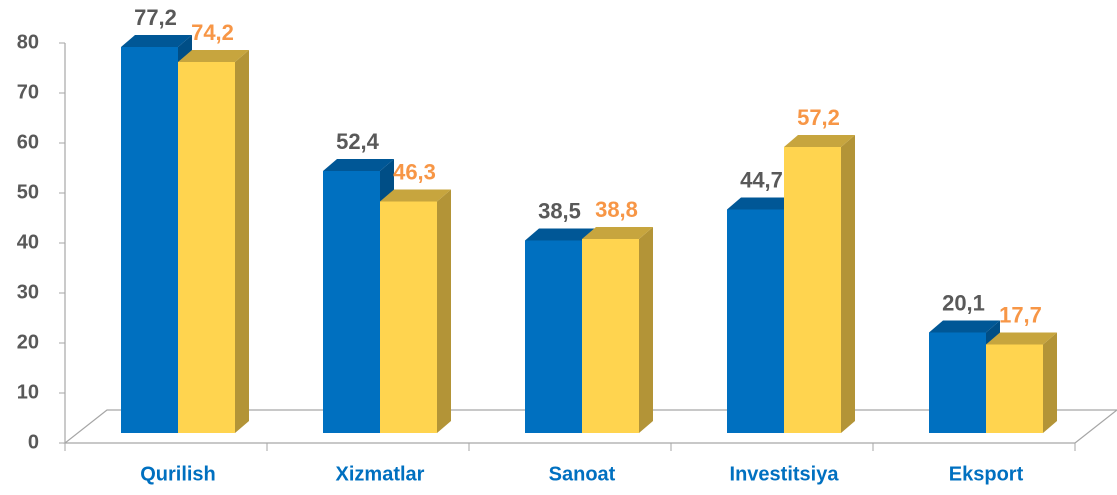 Image resolution: width=1117 pixels, height=495 pixels. Describe the element at coordinates (28, 392) in the screenshot. I see `y-tick-label: 10` at that location.